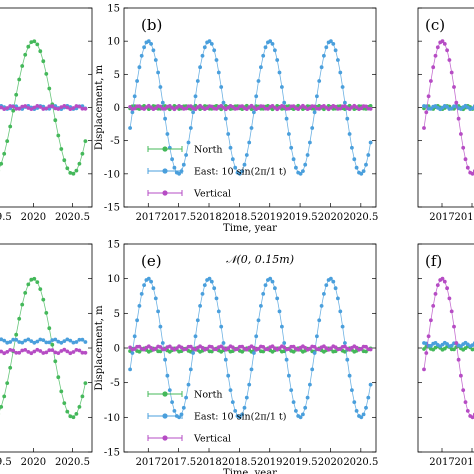 The height and width of the screenshot is (474, 474). What do you see at coordinates (269, 217) in the screenshot?
I see `x-tick-label: 2019` at bounding box center [269, 217].